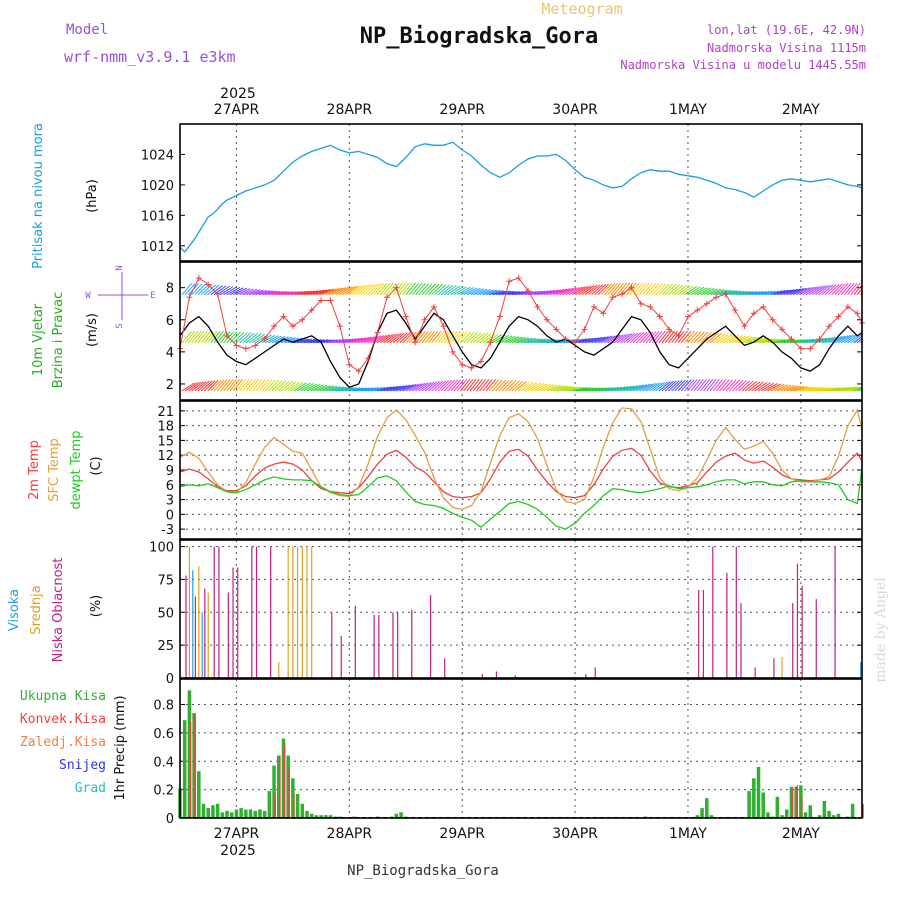 This screenshot has width=900, height=900. Describe the element at coordinates (90, 788) in the screenshot. I see `precip-legend-item-4: Grad` at that location.